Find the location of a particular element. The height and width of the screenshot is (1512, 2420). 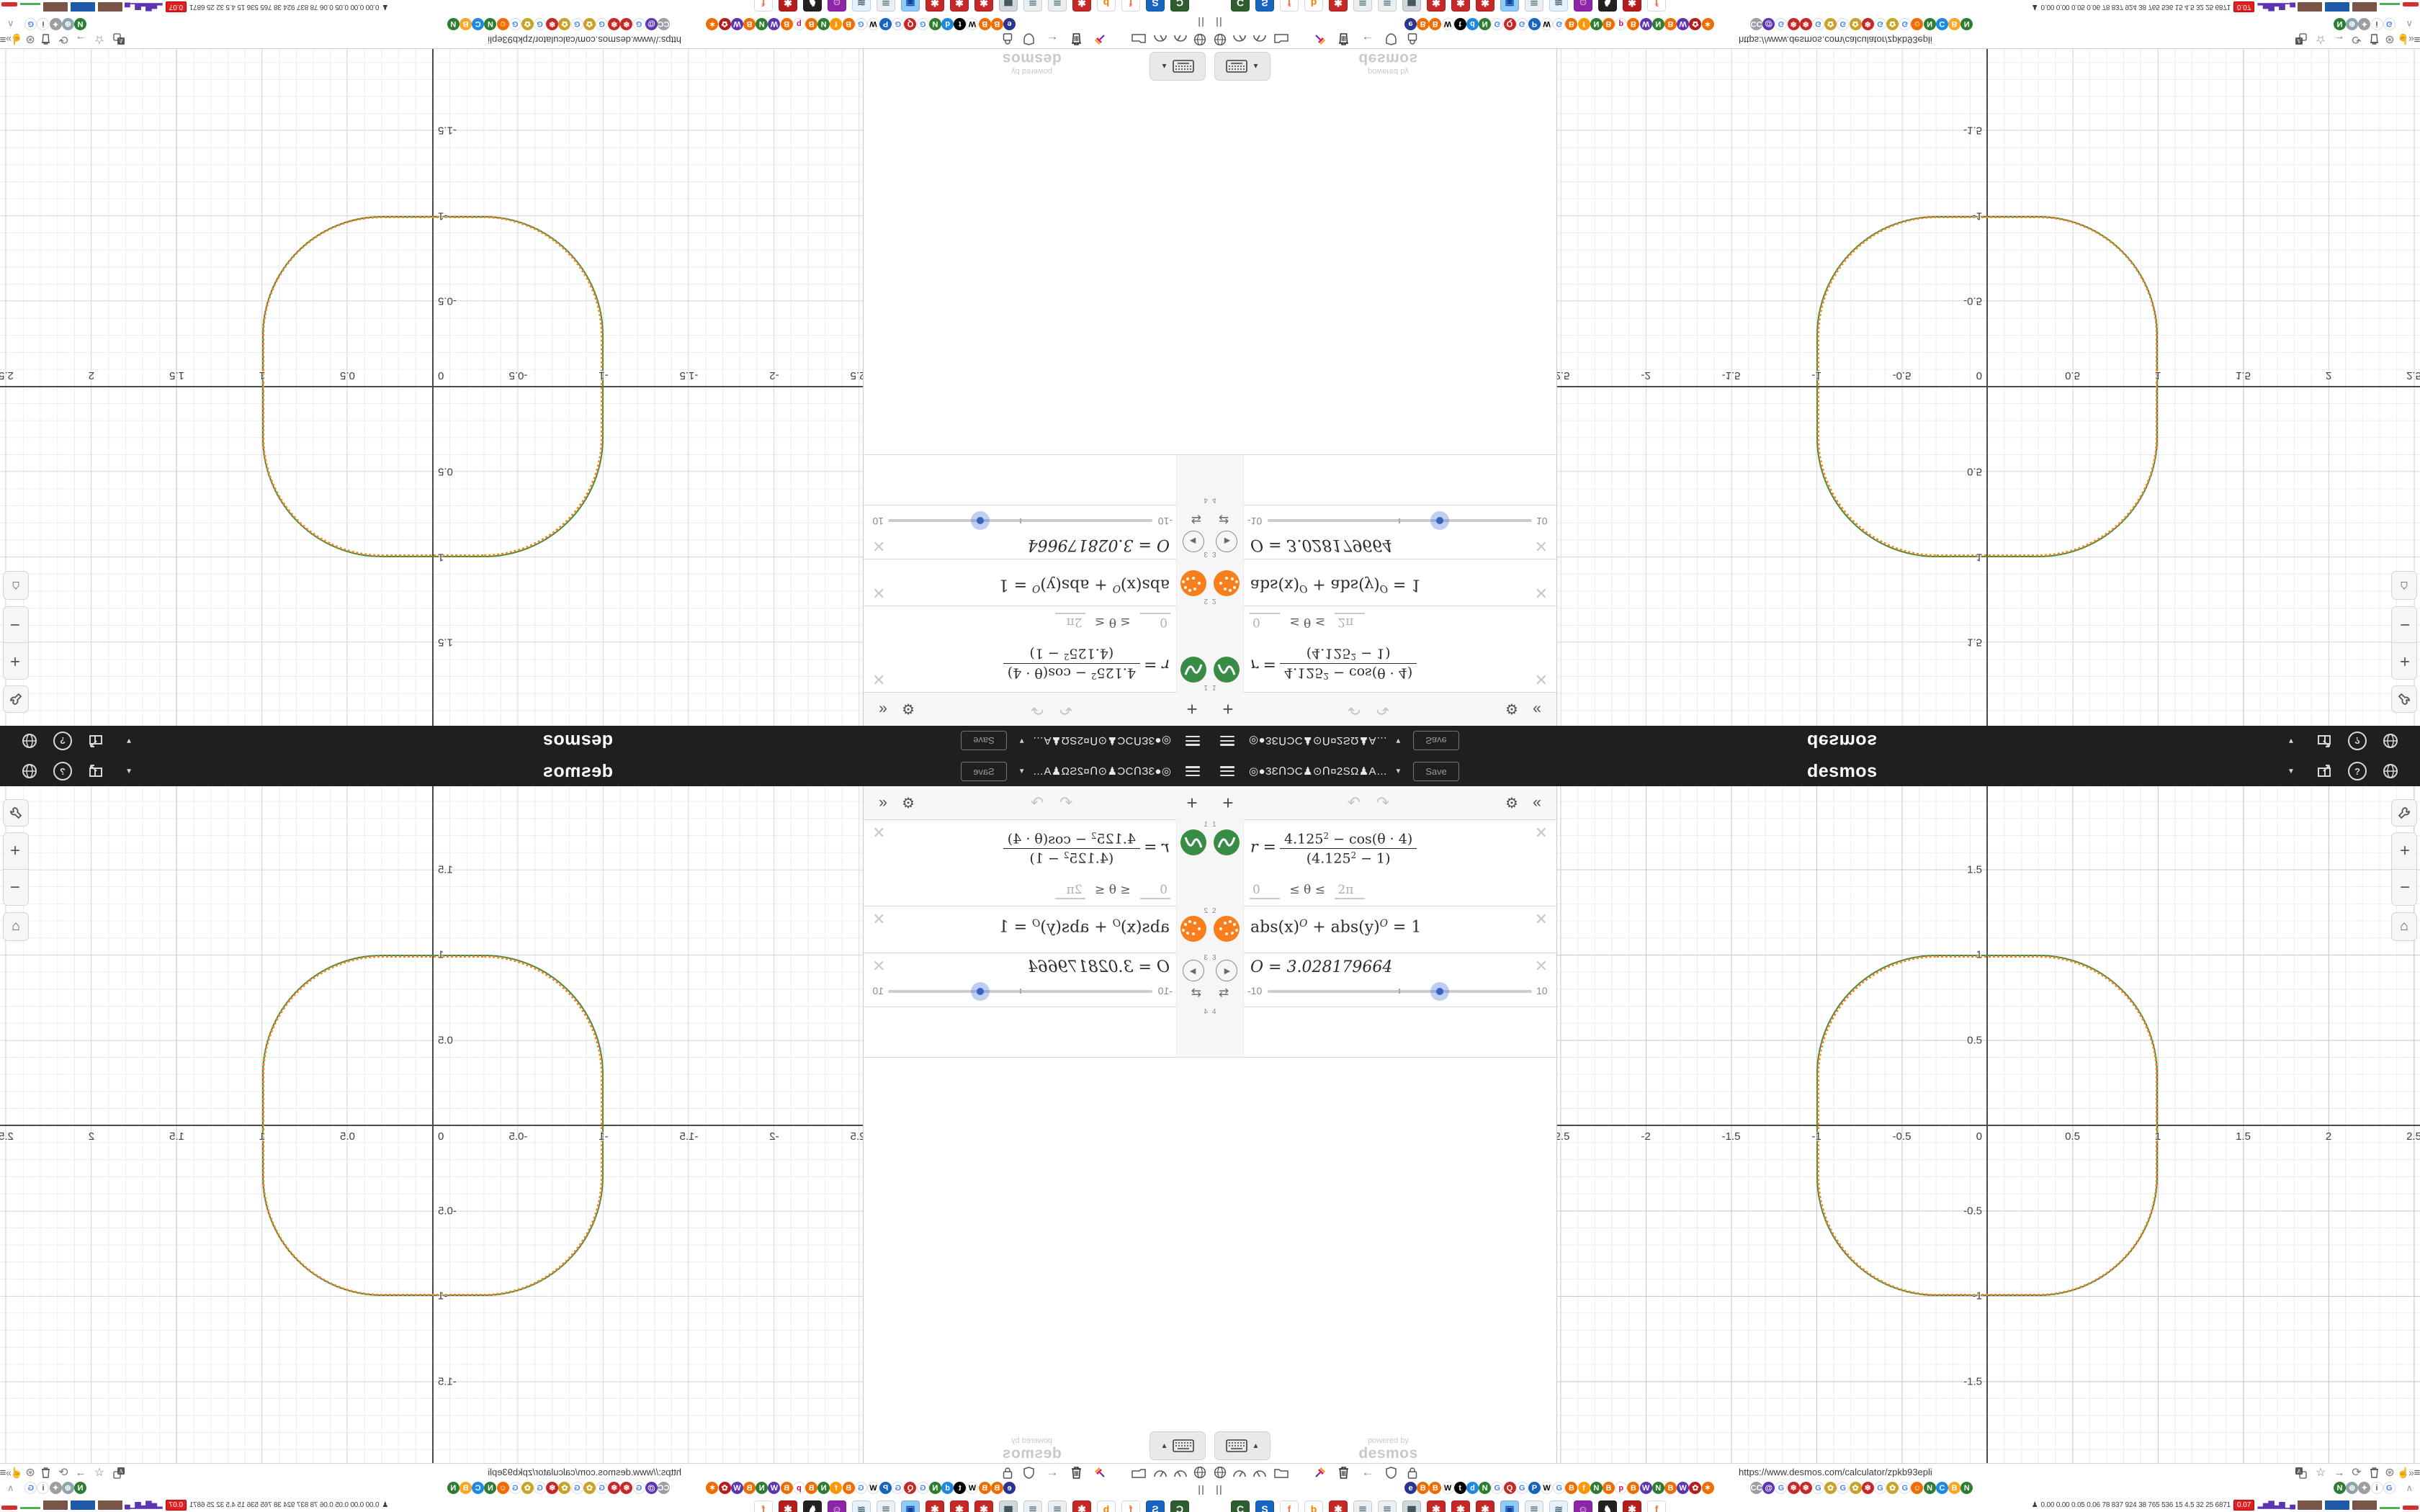

redo-icon: ↷ is located at coordinates (1037, 802).